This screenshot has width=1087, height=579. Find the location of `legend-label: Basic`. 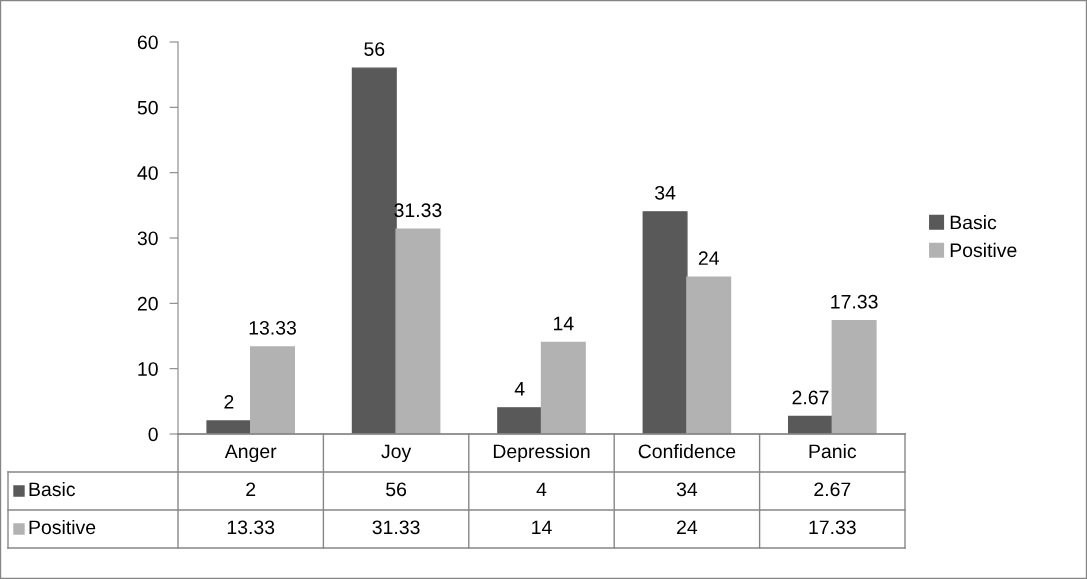

legend-label: Basic is located at coordinates (973, 222).